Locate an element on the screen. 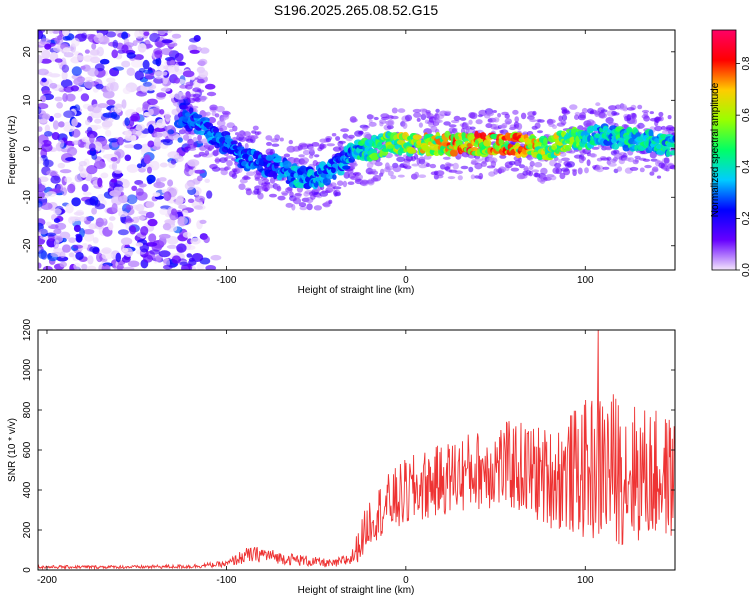 This screenshot has width=750, height=600. y-tick-label: 600 is located at coordinates (27, 449).